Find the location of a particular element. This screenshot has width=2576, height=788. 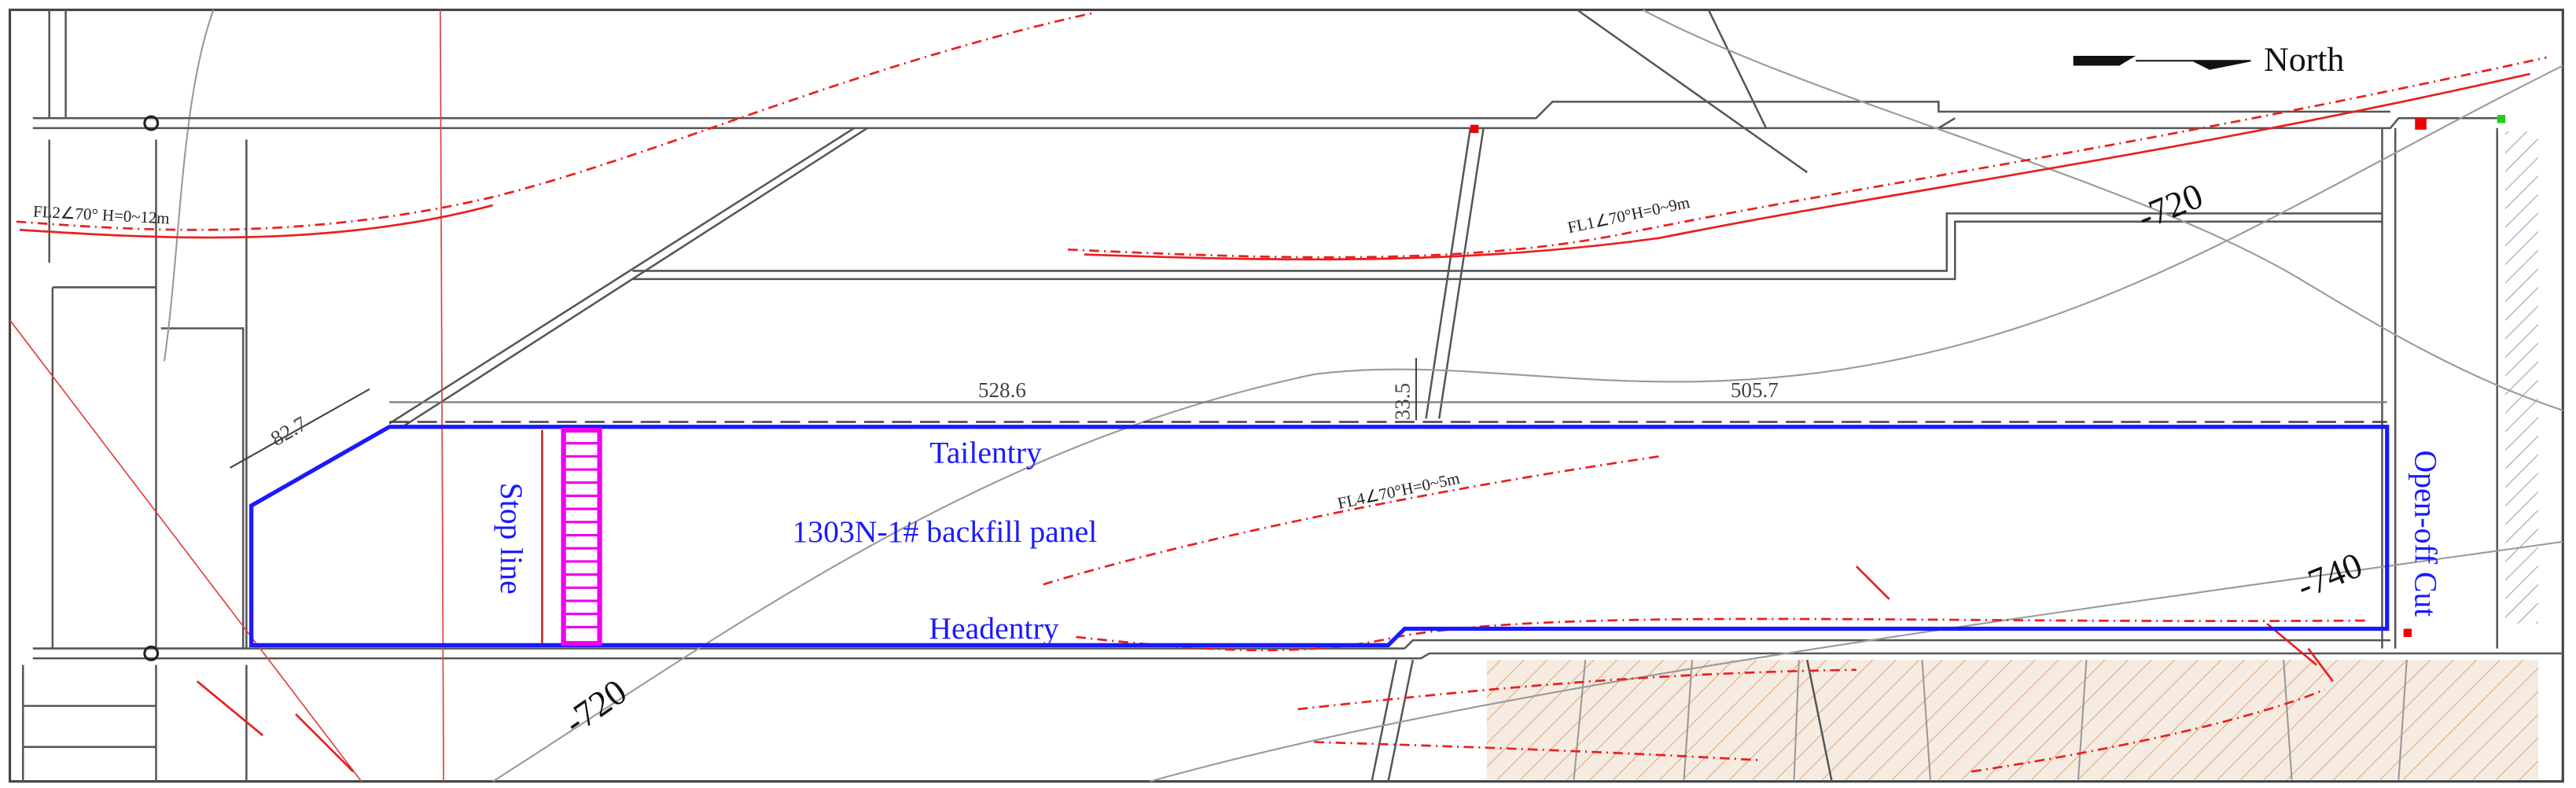

dimension-label: 33.5 is located at coordinates (1403, 402).